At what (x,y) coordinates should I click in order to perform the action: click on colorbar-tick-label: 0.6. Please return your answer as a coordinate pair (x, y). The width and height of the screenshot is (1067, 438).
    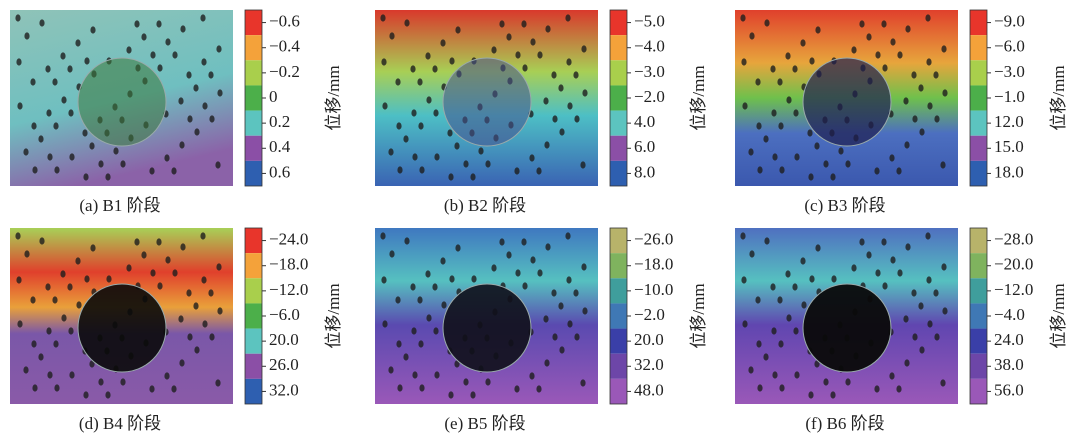
    Looking at the image, I should click on (279, 171).